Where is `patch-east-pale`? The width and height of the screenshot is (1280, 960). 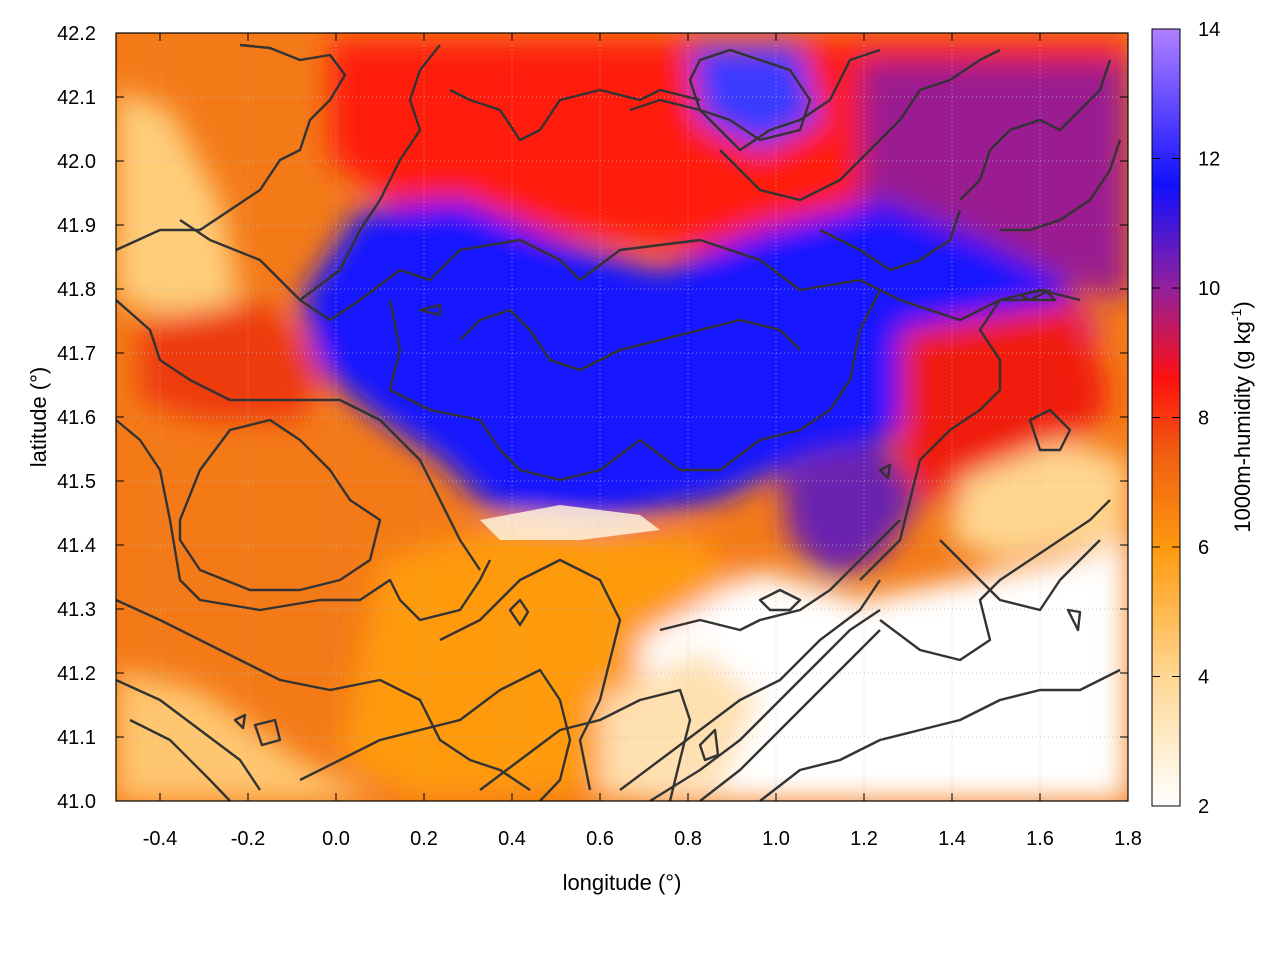
patch-east-pale is located at coordinates (1039, 500).